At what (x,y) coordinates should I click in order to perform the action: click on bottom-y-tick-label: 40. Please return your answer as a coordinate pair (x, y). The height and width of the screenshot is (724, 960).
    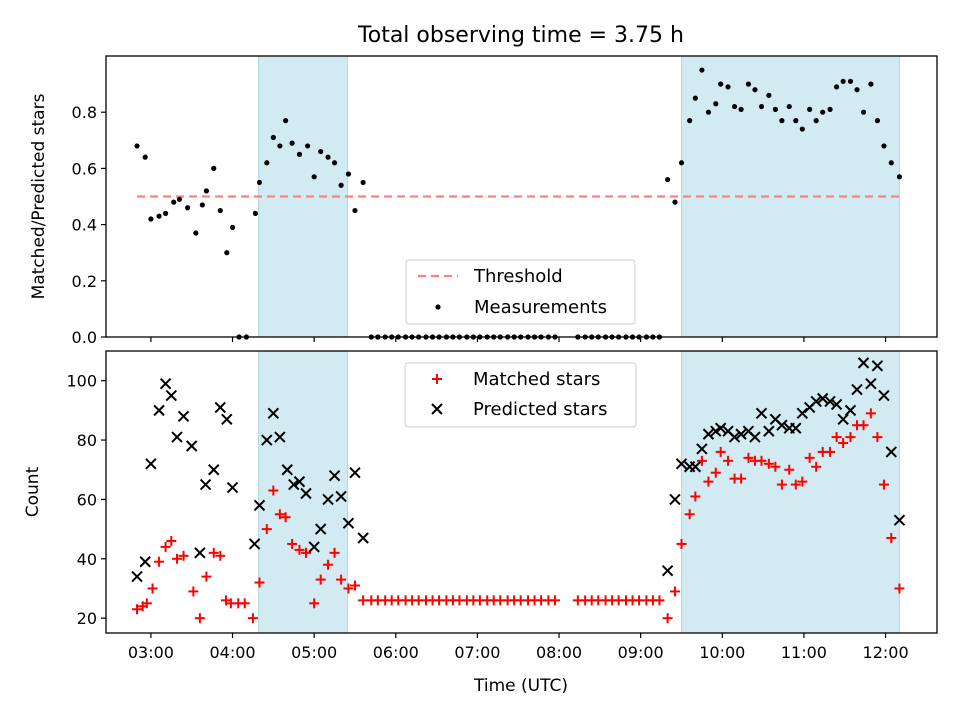
    Looking at the image, I should click on (87, 559).